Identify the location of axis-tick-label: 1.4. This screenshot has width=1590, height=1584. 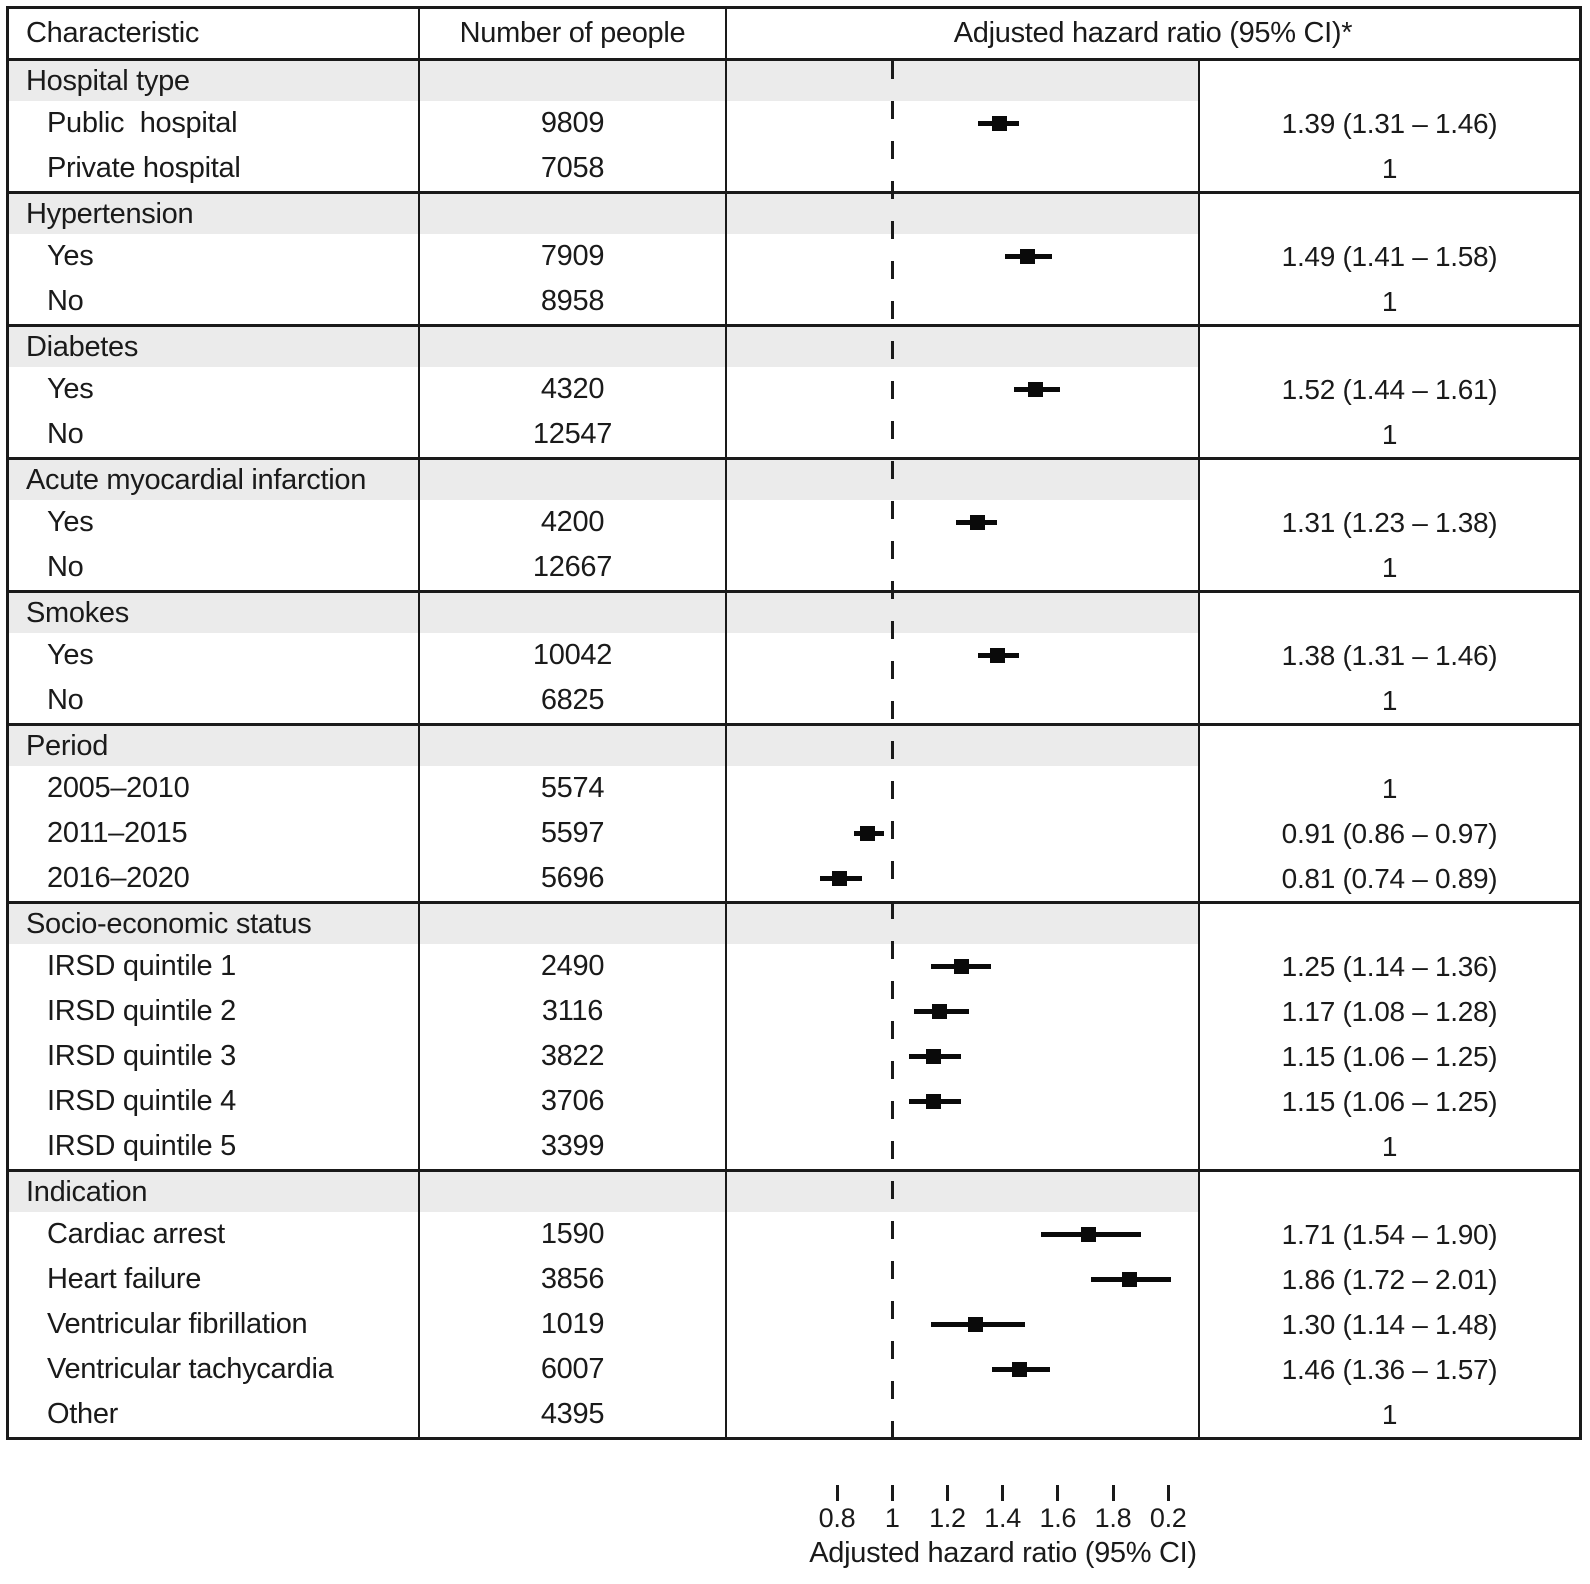
(1002, 1518).